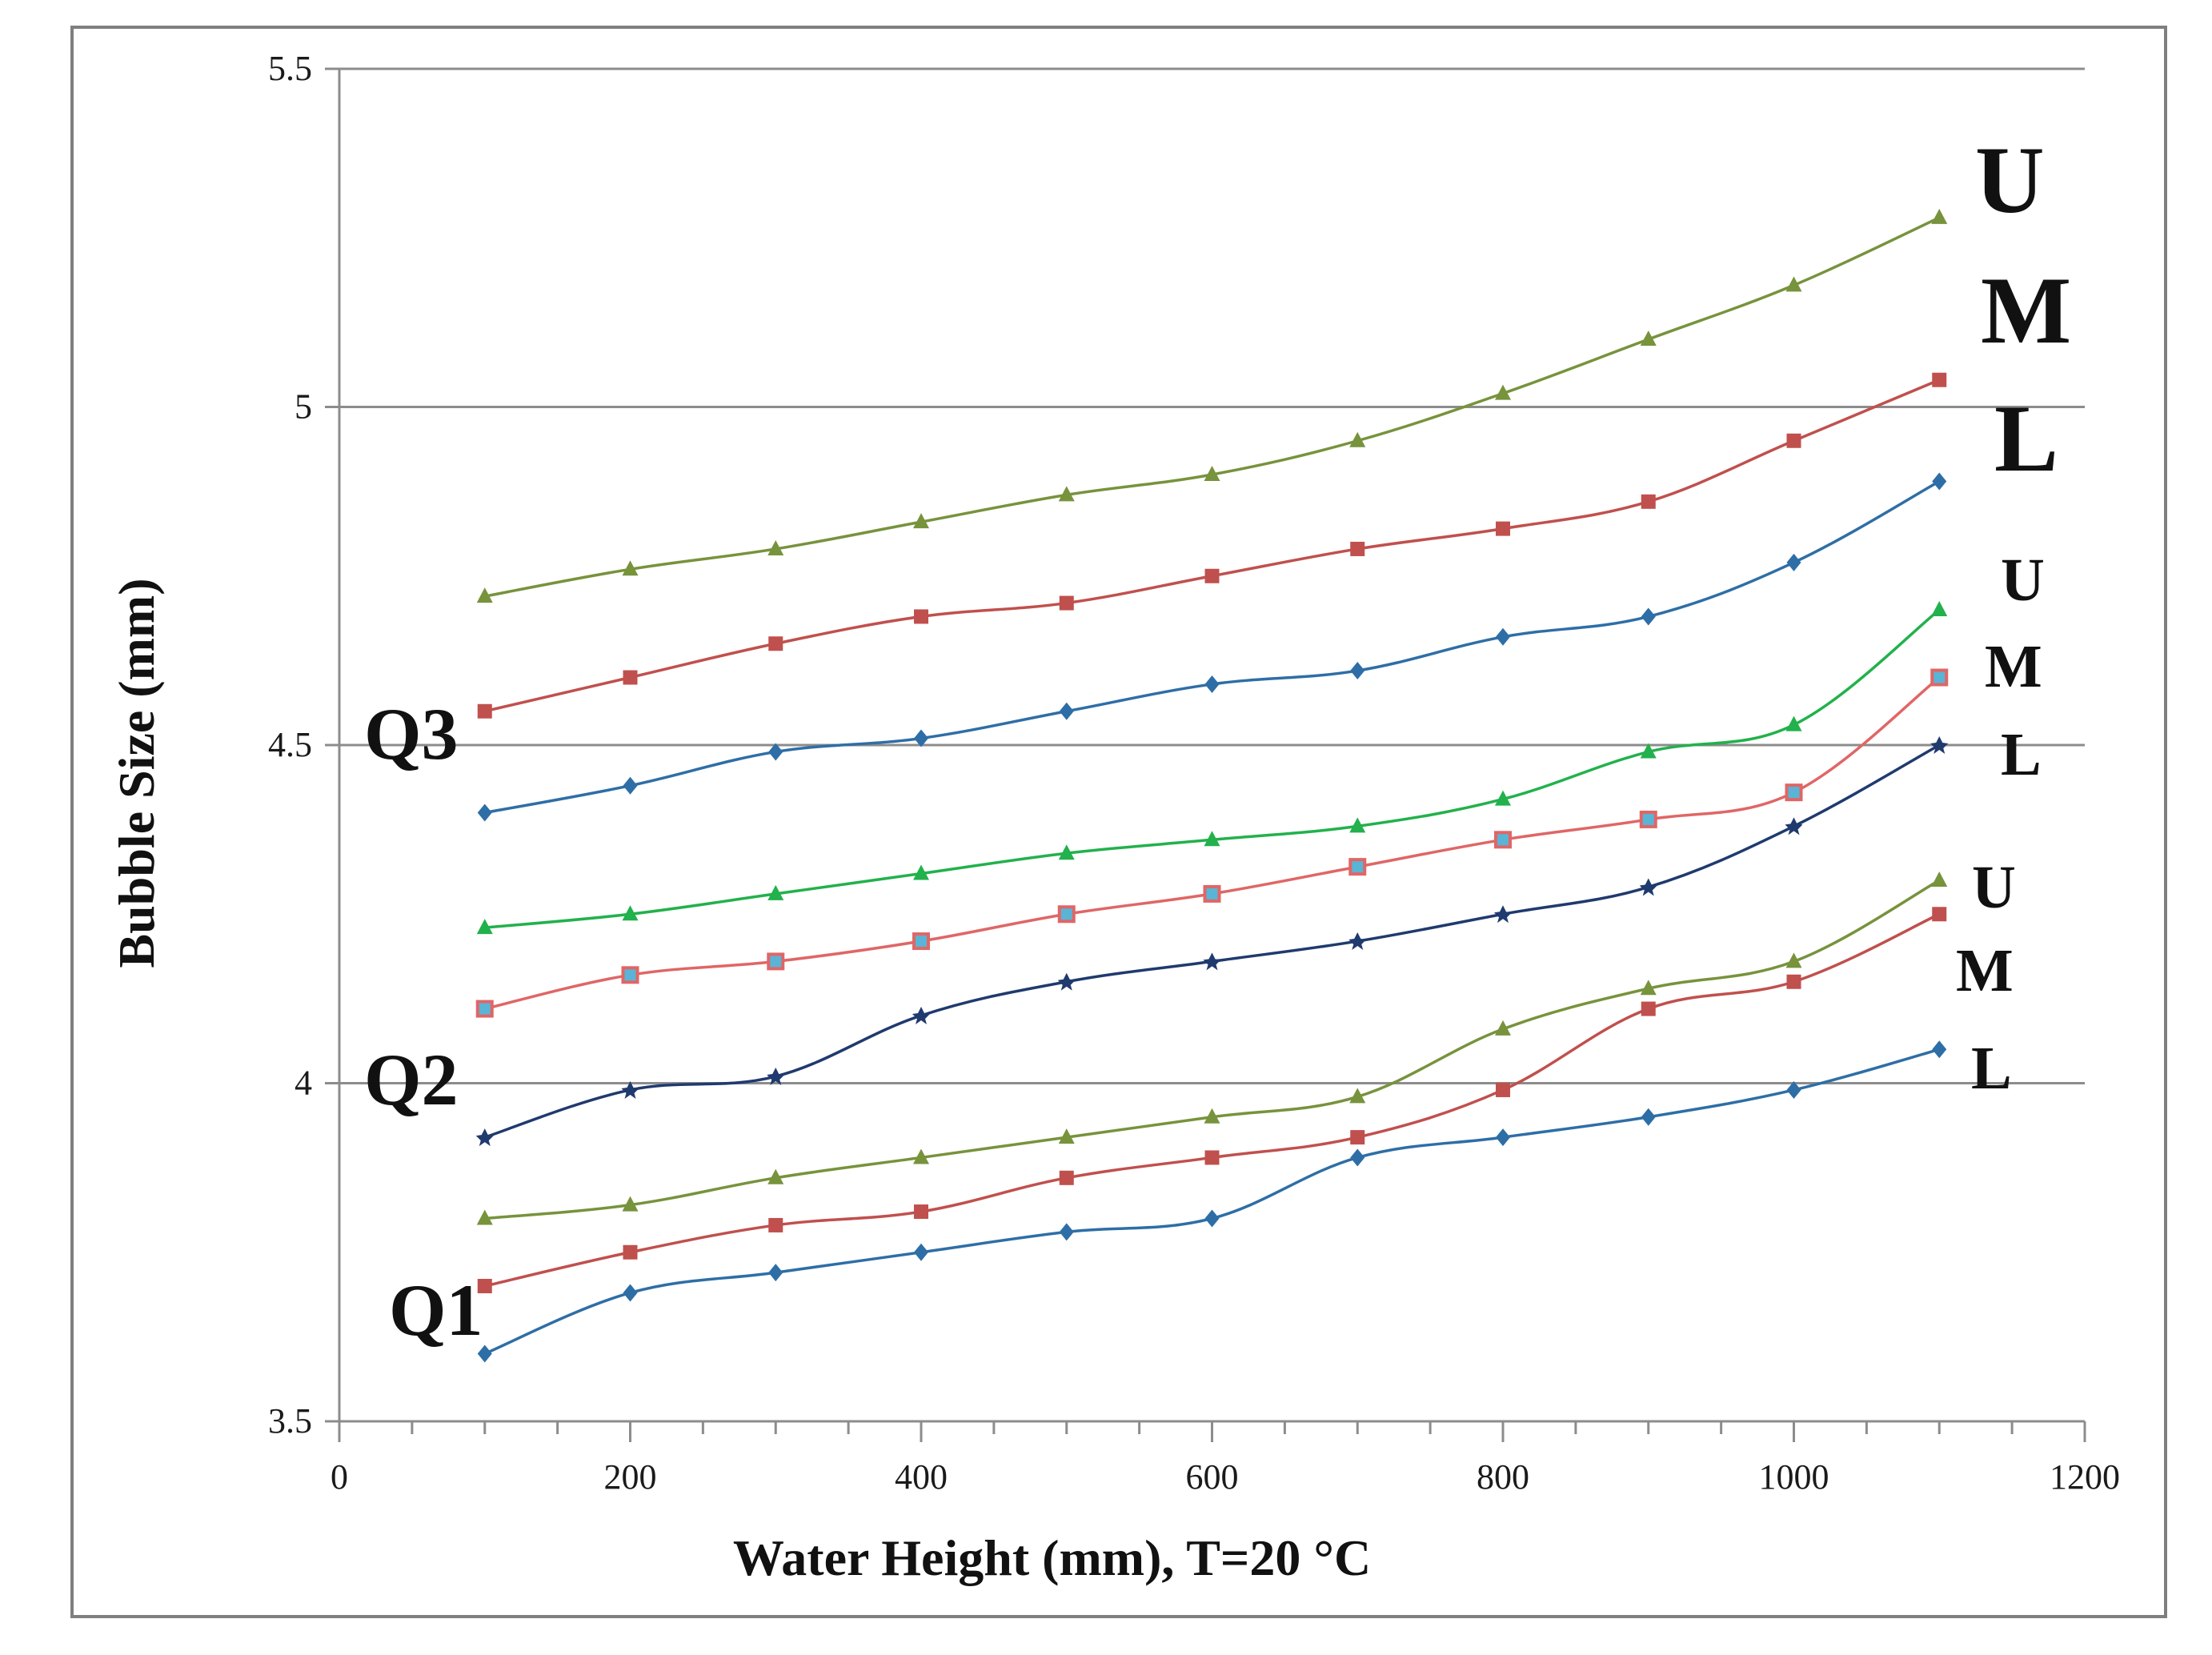 This screenshot has width=2212, height=1655. Describe the element at coordinates (339, 1477) in the screenshot. I see `x-tick-label: 0` at that location.